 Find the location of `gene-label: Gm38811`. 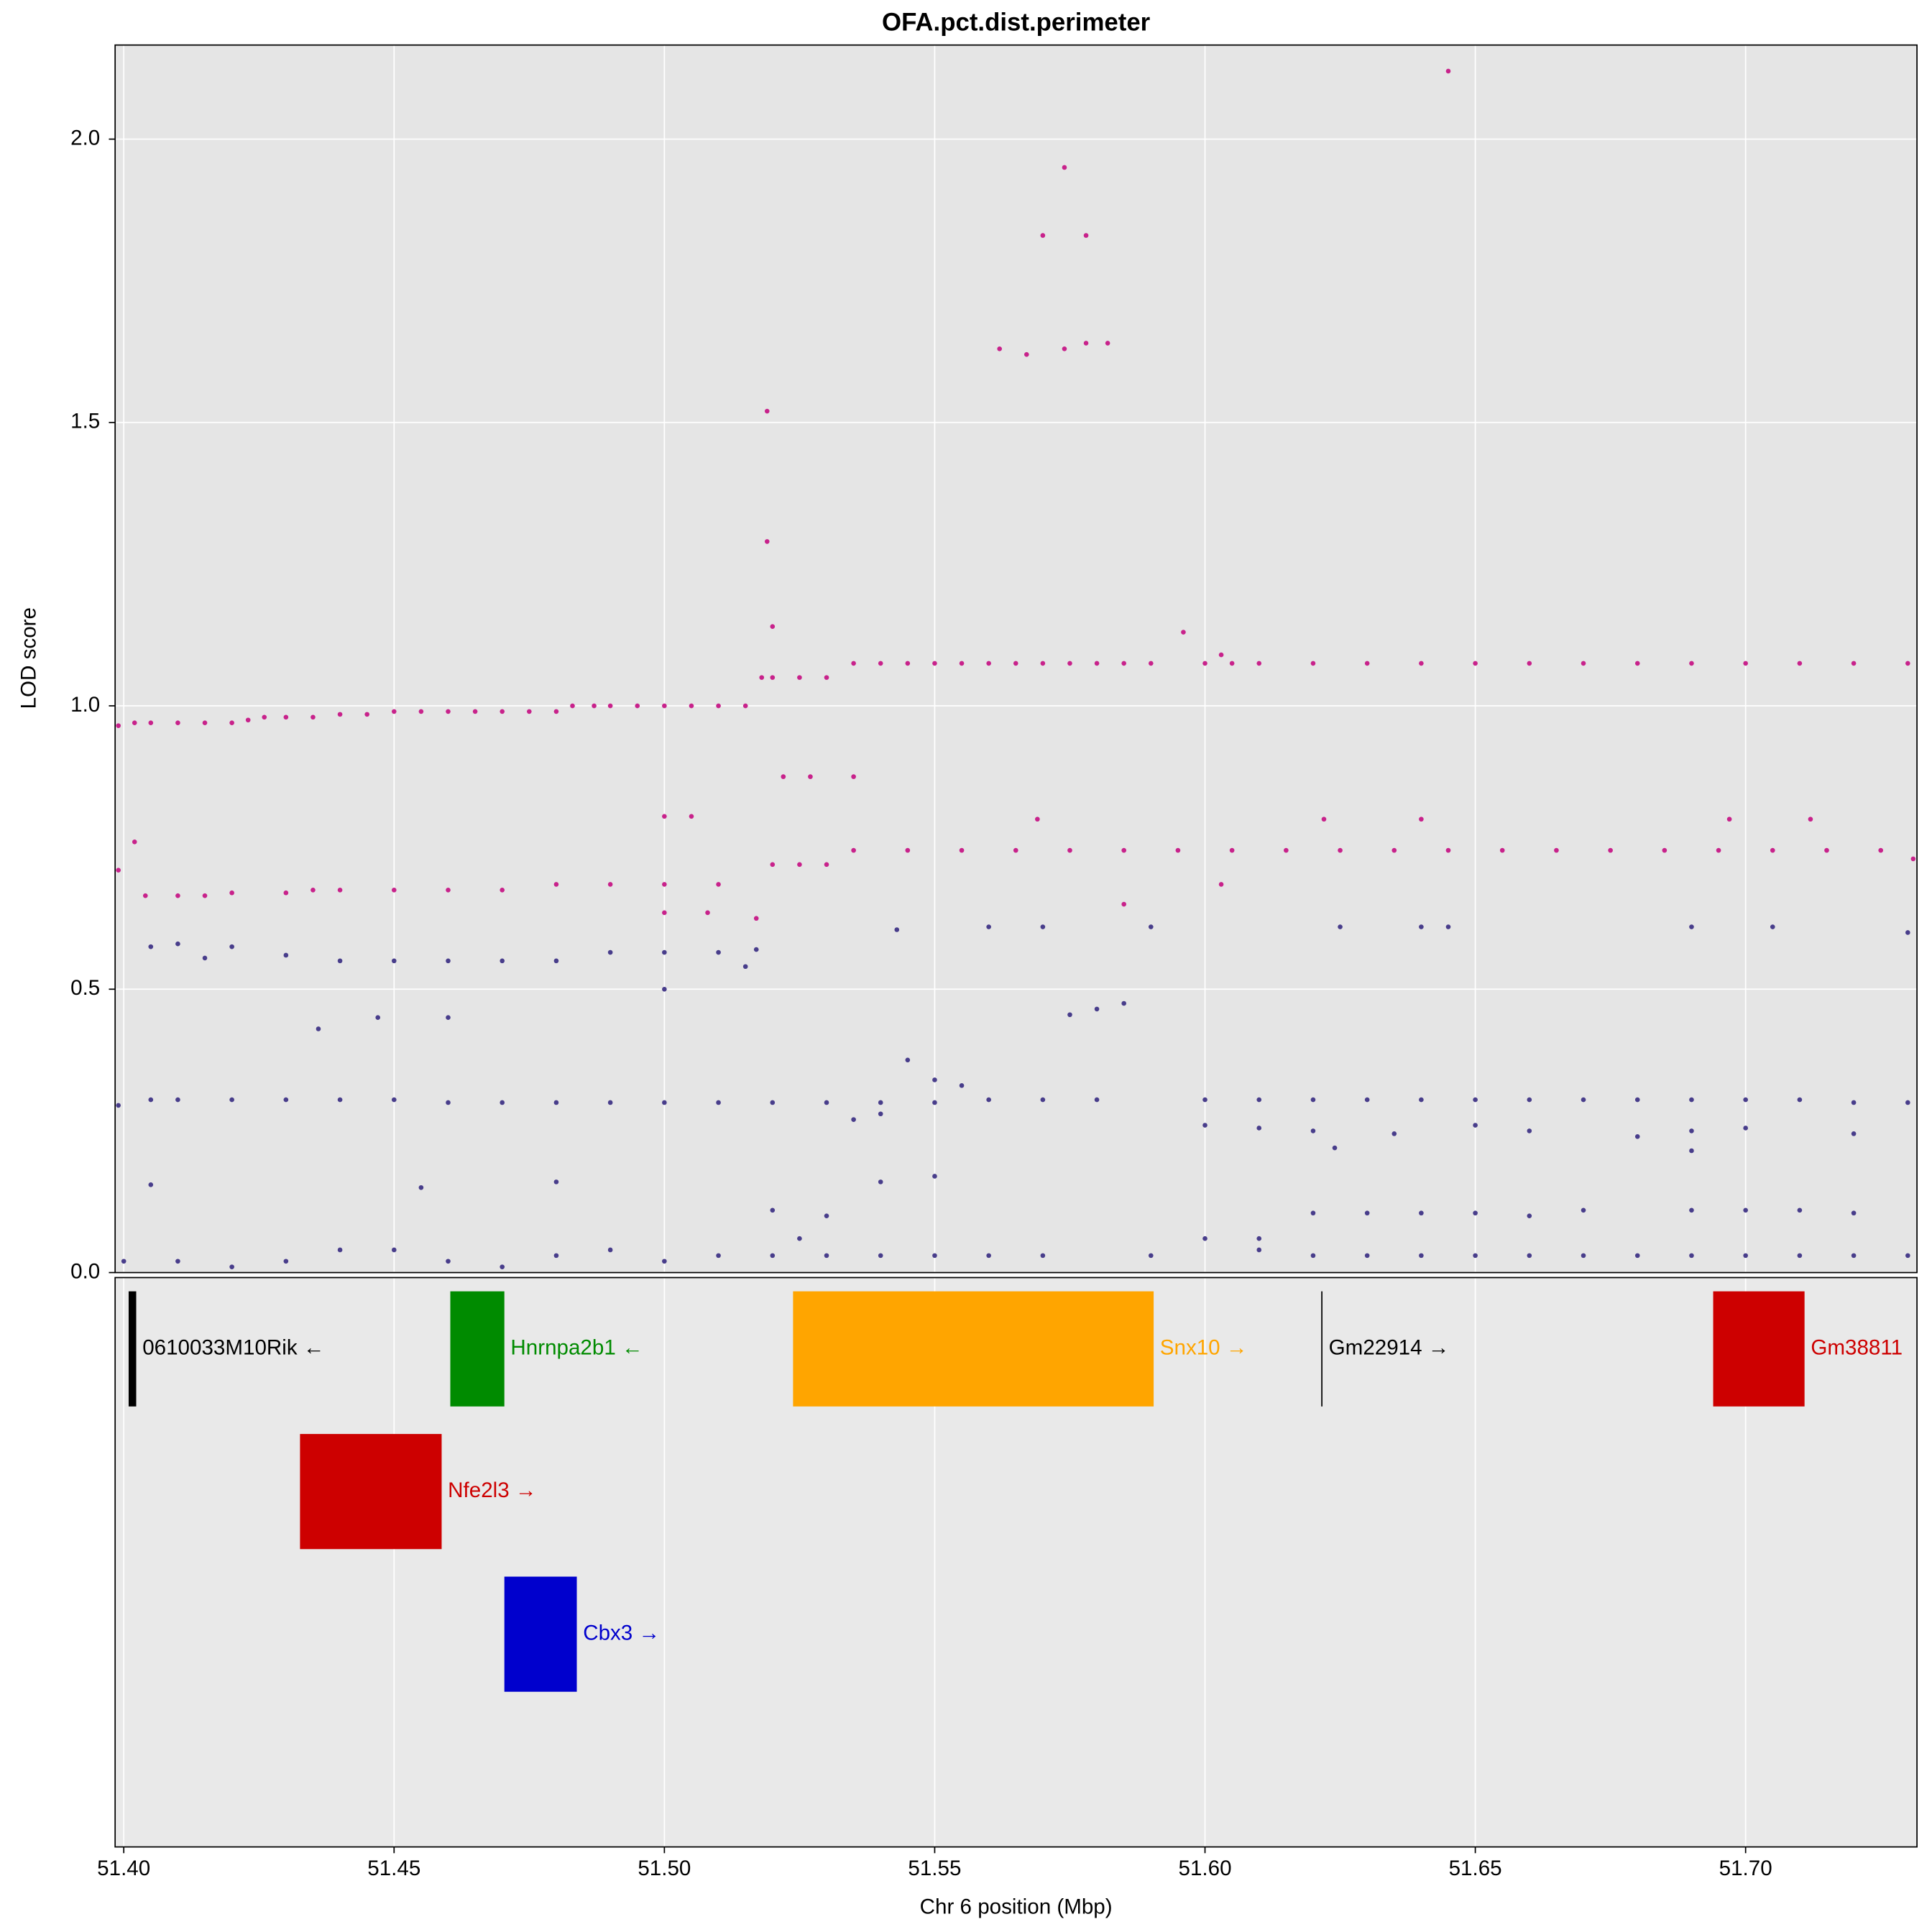

gene-label: Gm38811 is located at coordinates (1857, 1348).